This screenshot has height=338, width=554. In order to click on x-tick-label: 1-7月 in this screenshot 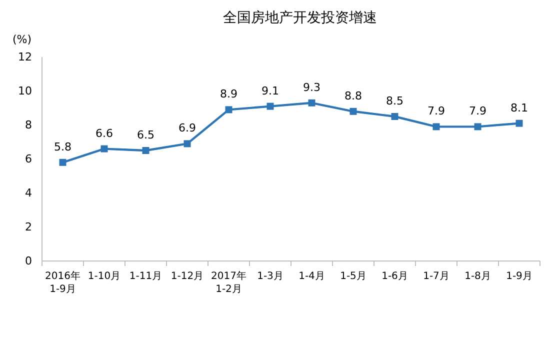, I will do `click(436, 276)`.